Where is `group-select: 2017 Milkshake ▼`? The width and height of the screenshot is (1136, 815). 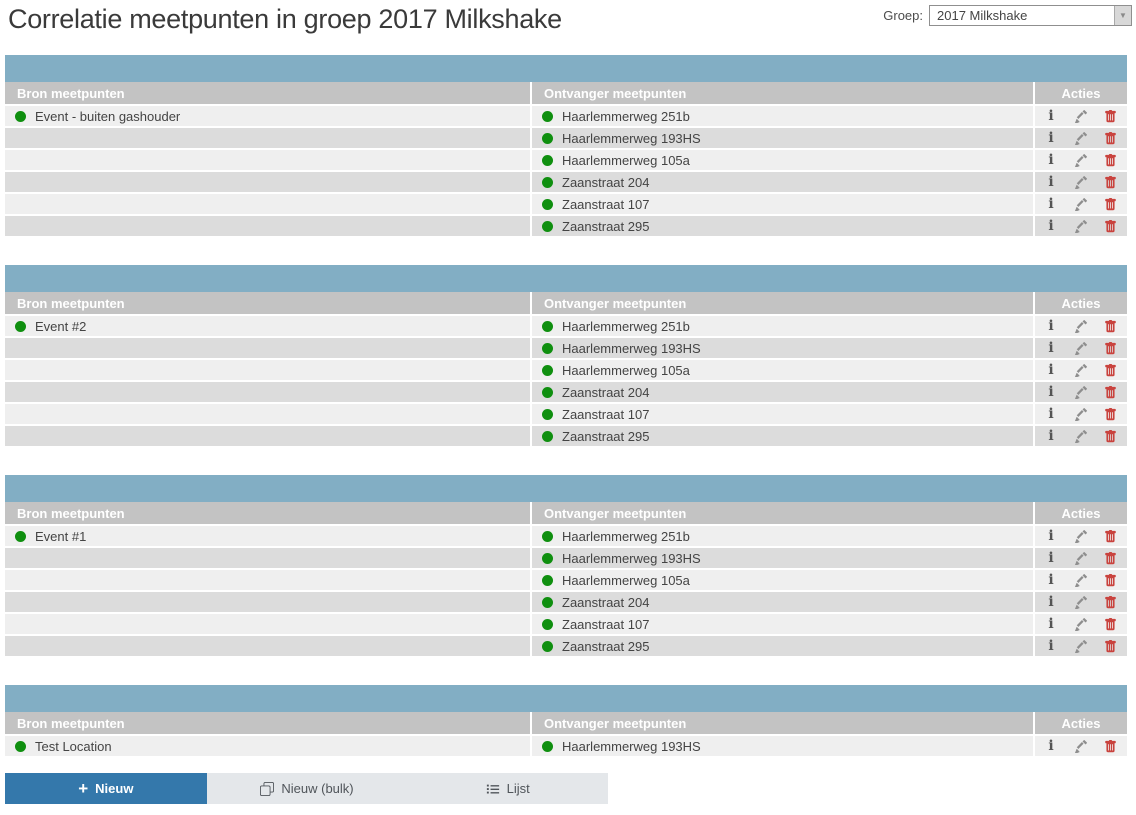
group-select: 2017 Milkshake ▼ is located at coordinates (1030, 15).